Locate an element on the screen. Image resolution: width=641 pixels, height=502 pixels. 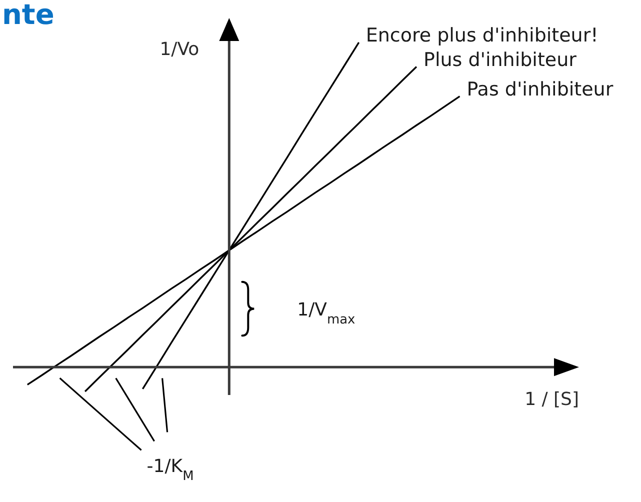
series-label: Plus d'inhibiteur is located at coordinates (500, 59).